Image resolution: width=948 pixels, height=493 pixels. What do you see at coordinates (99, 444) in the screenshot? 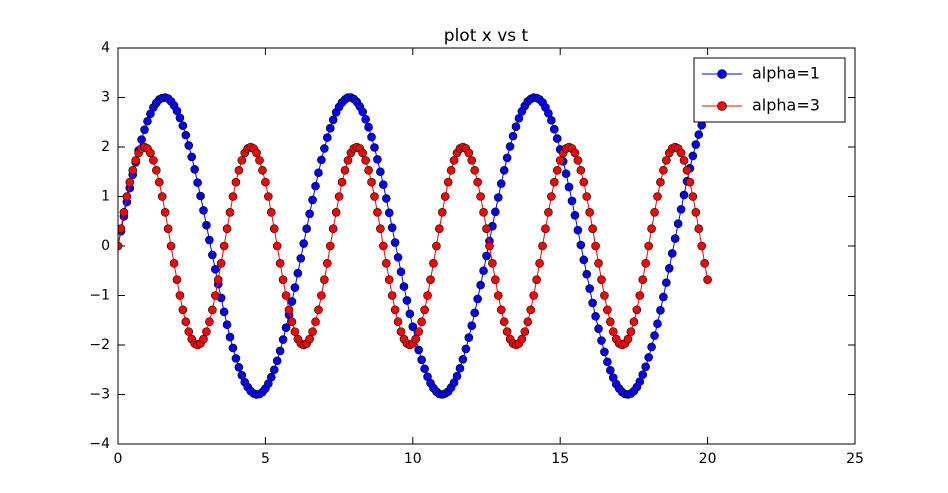
I see `y-tick-label: −4` at bounding box center [99, 444].